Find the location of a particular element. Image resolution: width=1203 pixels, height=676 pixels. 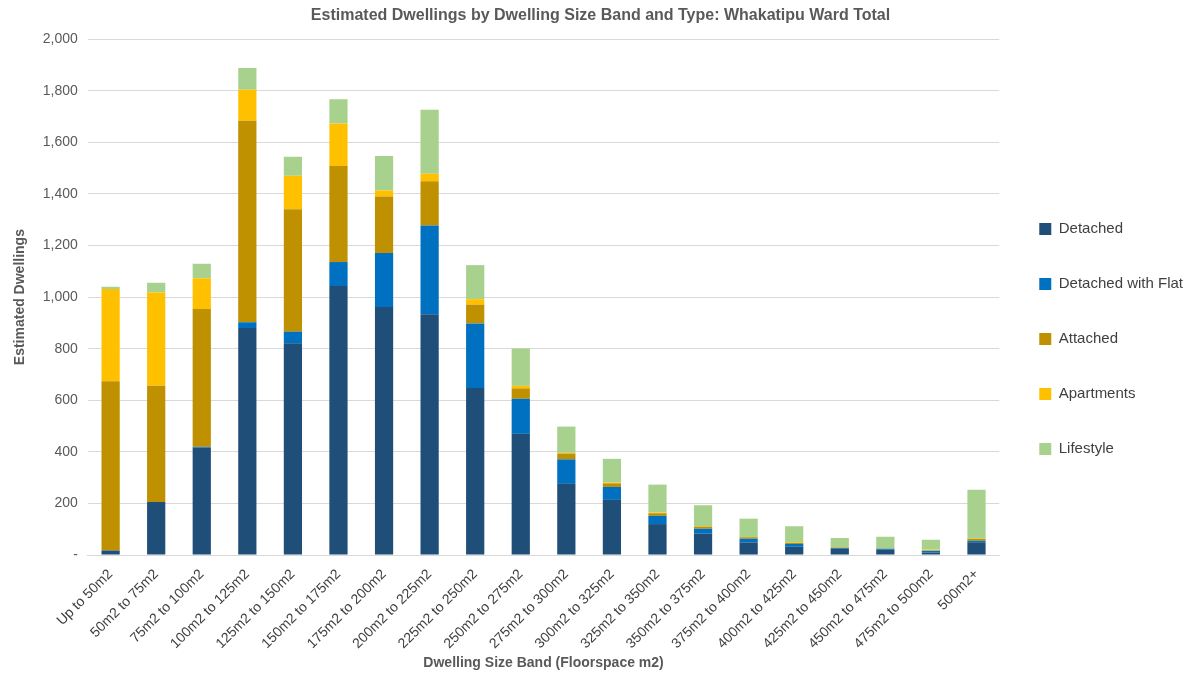

y-tick-label: 1,400 is located at coordinates (60, 192).